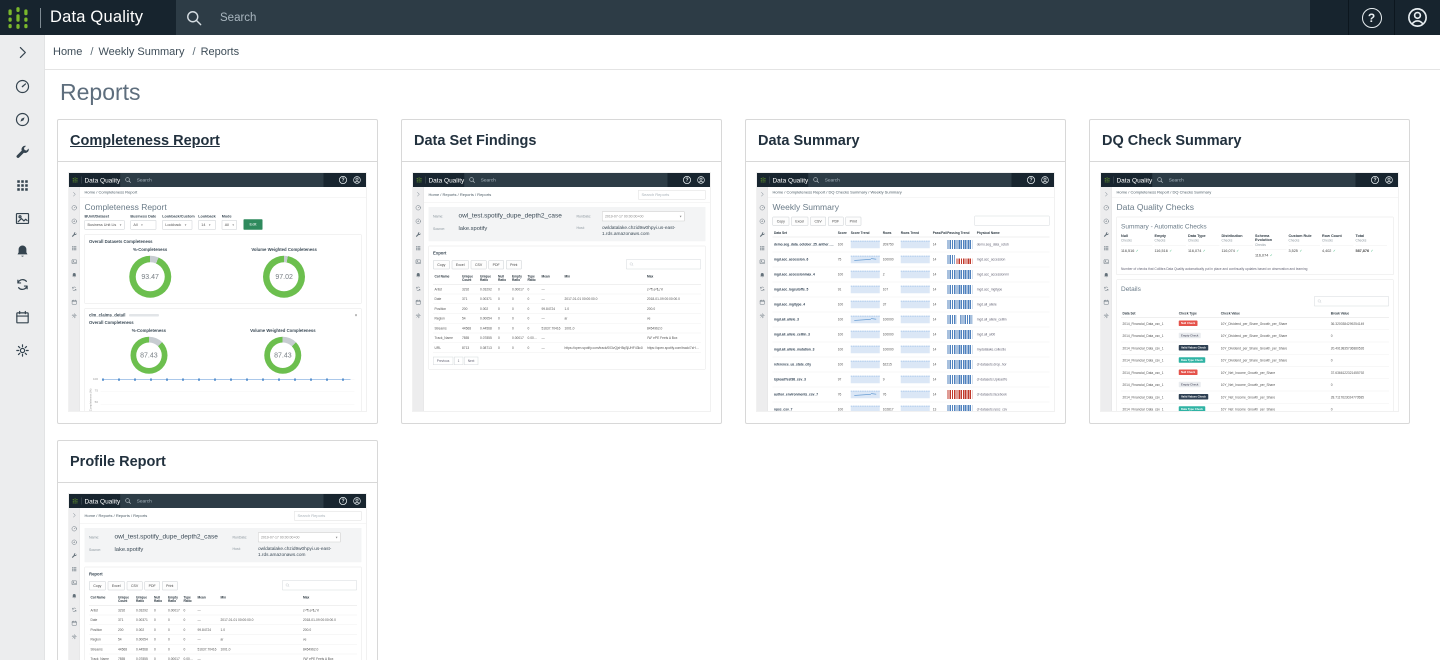 The image size is (1440, 660). What do you see at coordinates (220, 52) in the screenshot?
I see `breadcrumb-link: Reports` at bounding box center [220, 52].